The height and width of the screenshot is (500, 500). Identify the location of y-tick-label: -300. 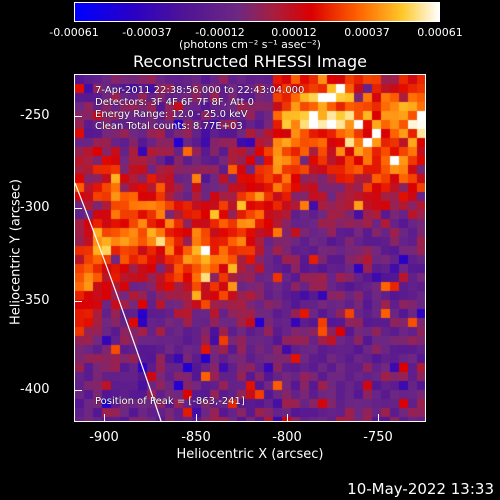
(35, 207).